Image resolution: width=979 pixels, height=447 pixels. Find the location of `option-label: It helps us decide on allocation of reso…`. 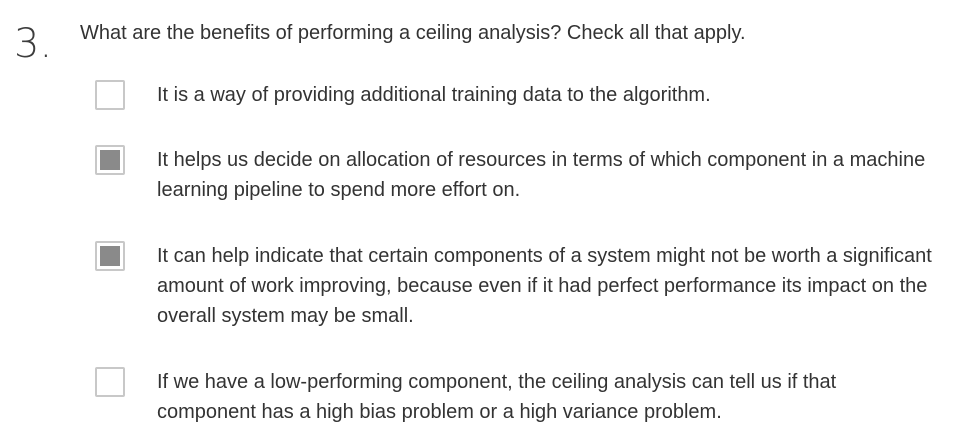

option-label: It helps us decide on allocation of reso… is located at coordinates (541, 175).